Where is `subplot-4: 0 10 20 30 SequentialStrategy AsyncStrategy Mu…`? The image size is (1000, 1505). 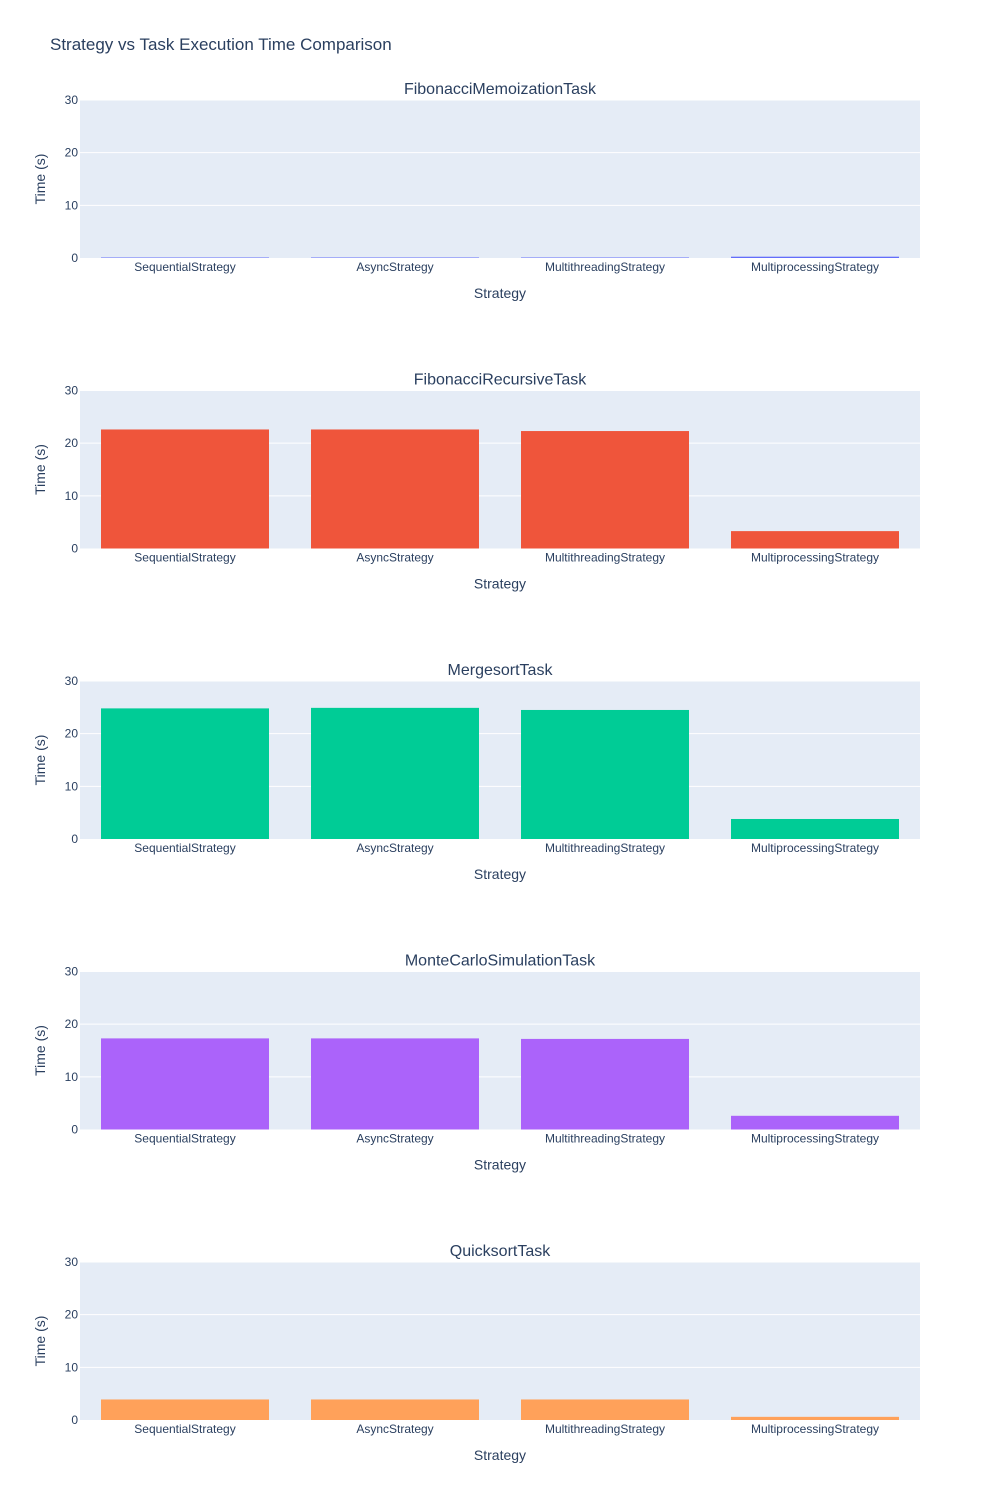
subplot-4: 0 10 20 30 SequentialStrategy AsyncStrategy Mu… is located at coordinates (476, 1353).